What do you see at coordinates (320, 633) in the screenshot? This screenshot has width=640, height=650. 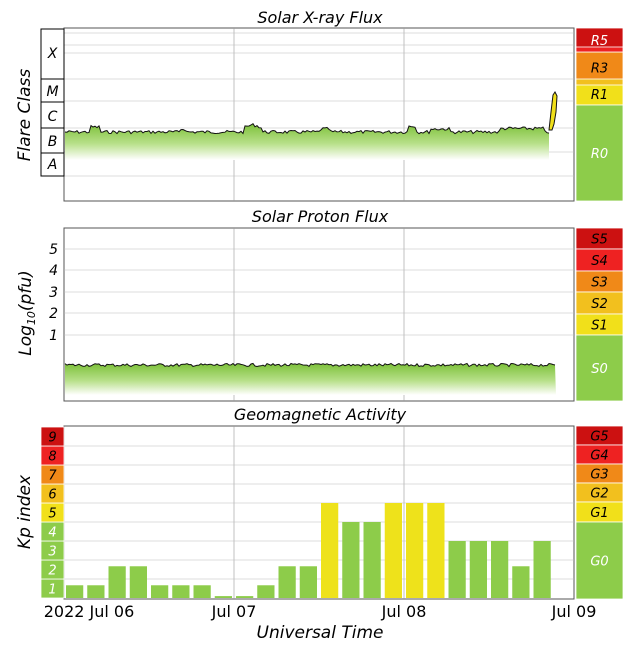 I see `x-axis-label: Universal Time` at bounding box center [320, 633].